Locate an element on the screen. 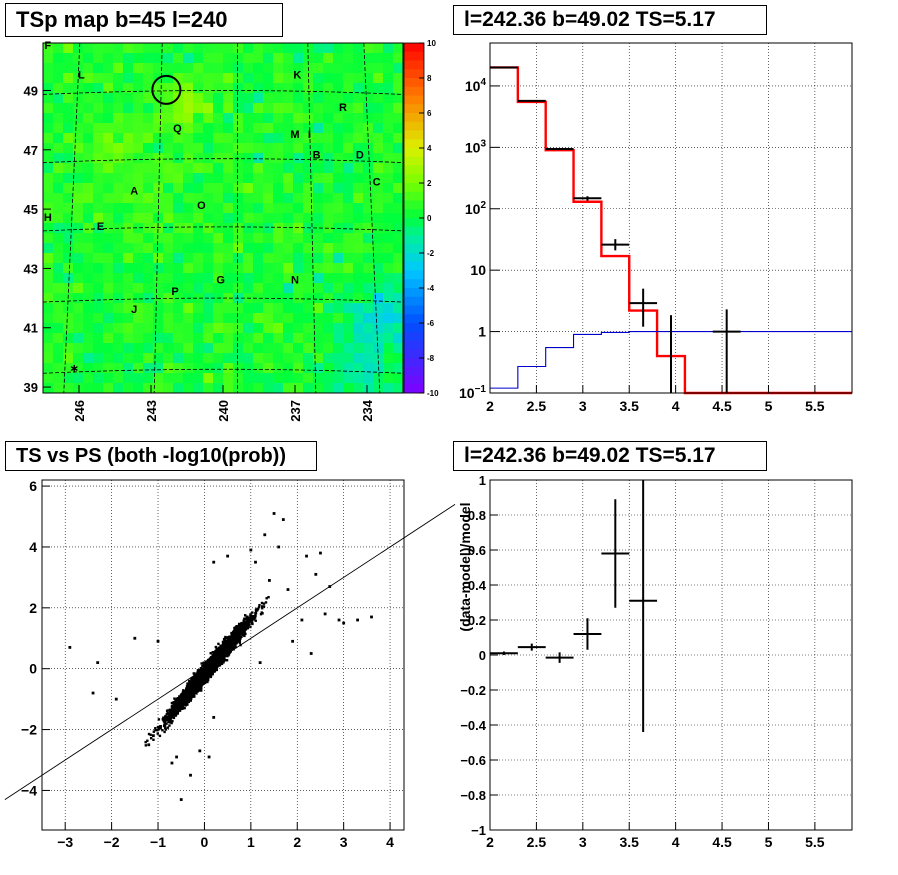 This screenshot has height=875, width=898. tsmap-y-tick-label: 39 is located at coordinates (31, 387).